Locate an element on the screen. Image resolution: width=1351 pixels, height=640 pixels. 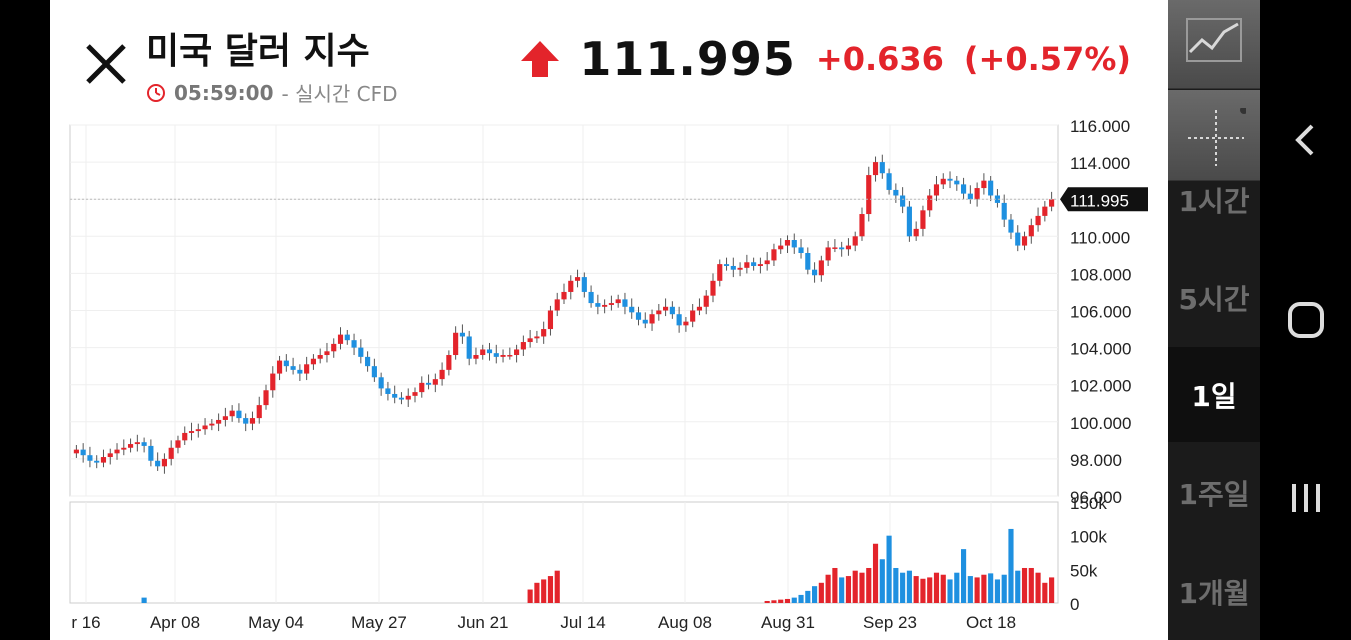
x-tick-label: Oct 18 is located at coordinates (991, 622).